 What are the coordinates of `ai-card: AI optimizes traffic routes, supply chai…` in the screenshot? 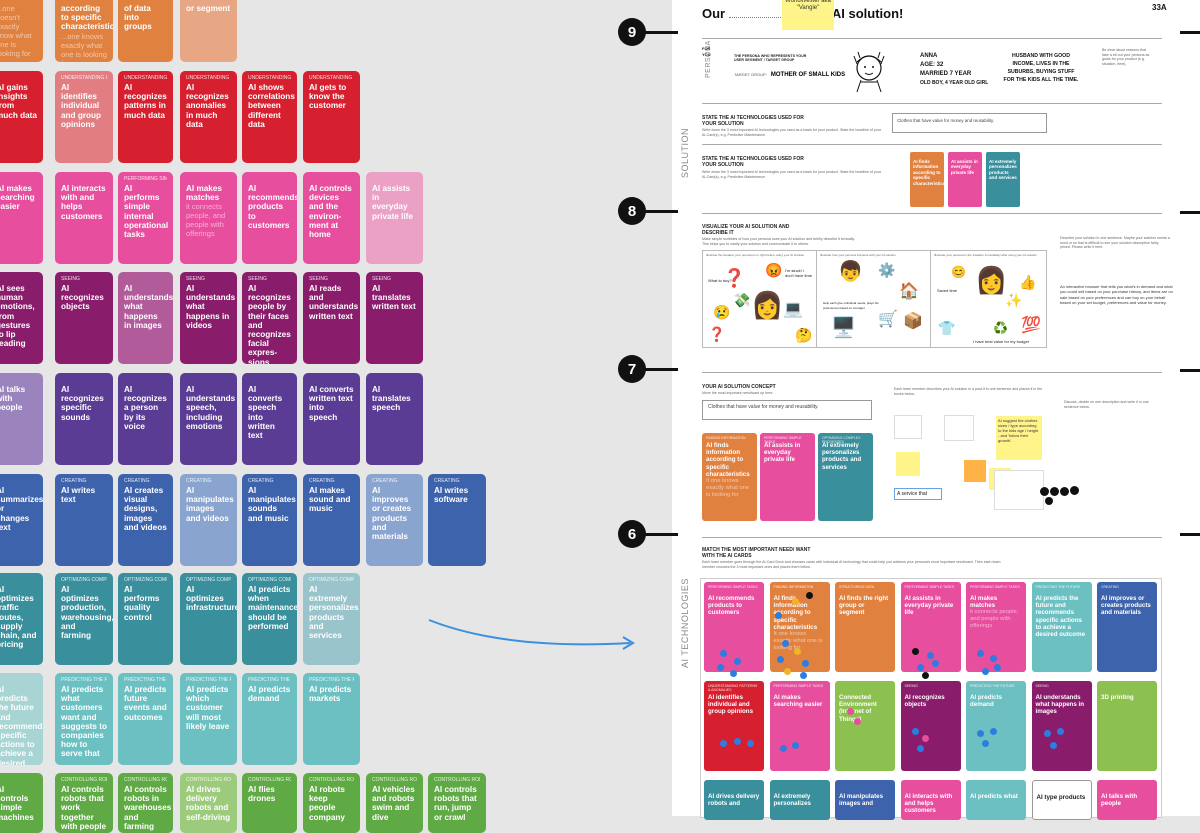 It's located at (21, 619).